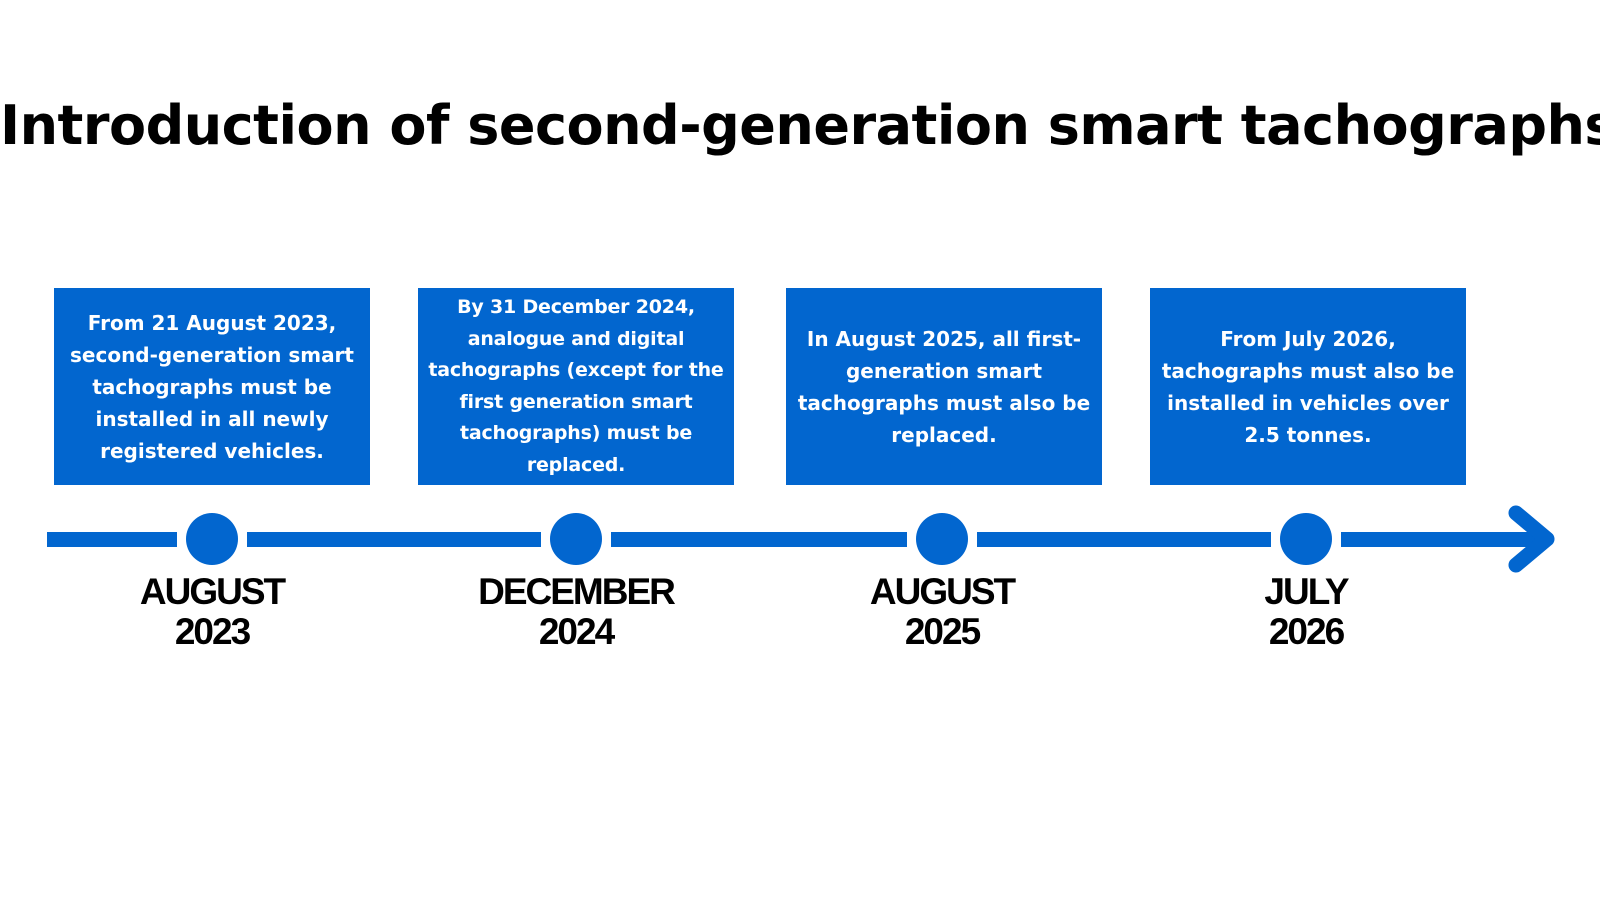 The image size is (1600, 901). Describe the element at coordinates (1306, 591) in the screenshot. I see `milestone-month: JULY` at that location.